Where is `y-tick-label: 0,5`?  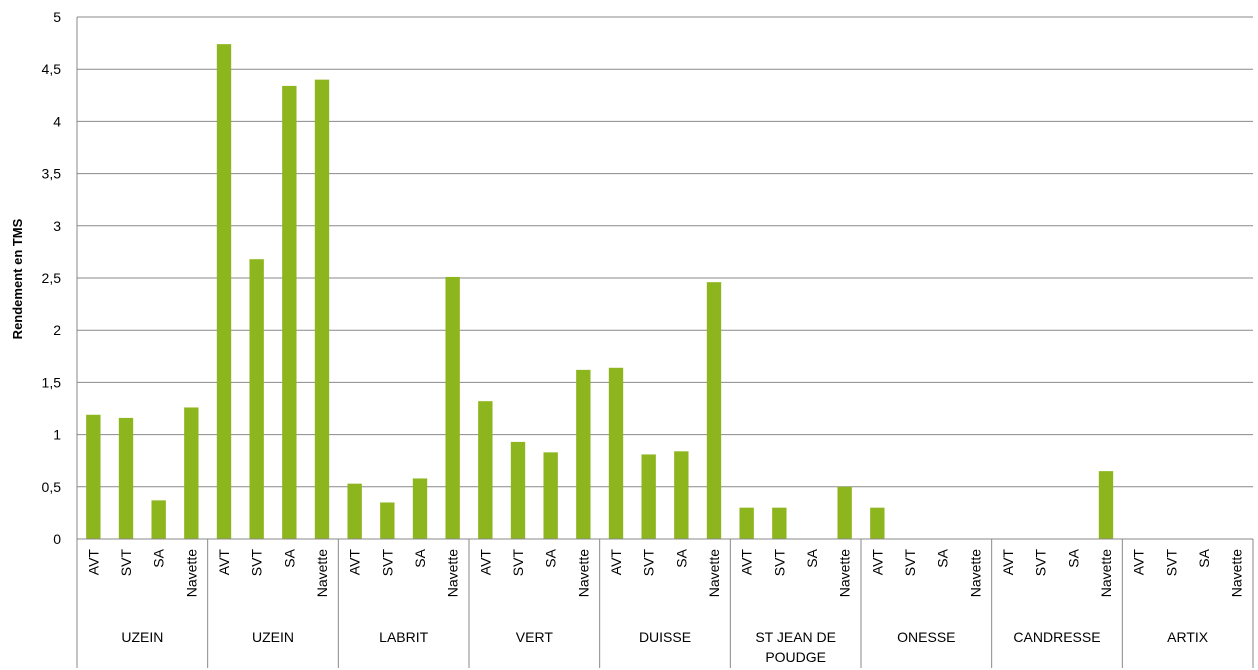
y-tick-label: 0,5 is located at coordinates (52, 487).